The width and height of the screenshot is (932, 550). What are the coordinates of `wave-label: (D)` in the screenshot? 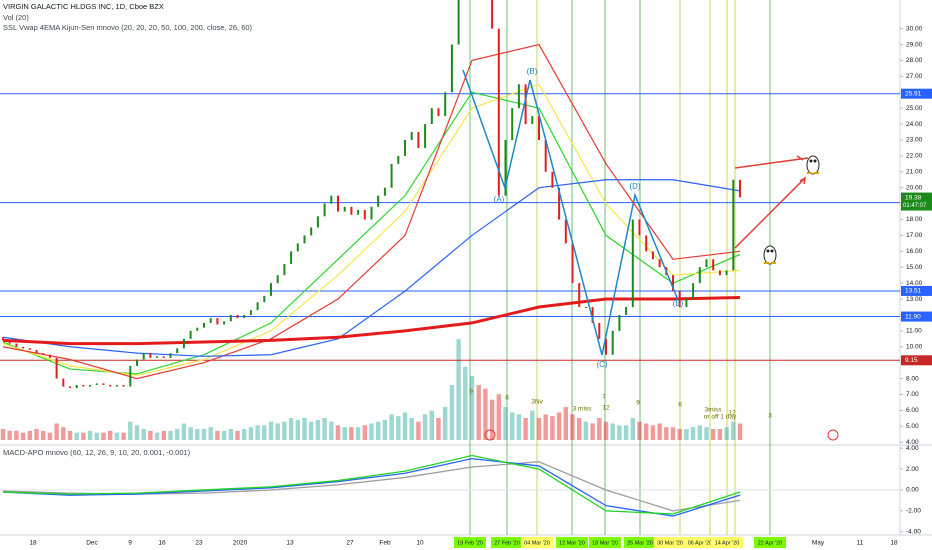 It's located at (634, 186).